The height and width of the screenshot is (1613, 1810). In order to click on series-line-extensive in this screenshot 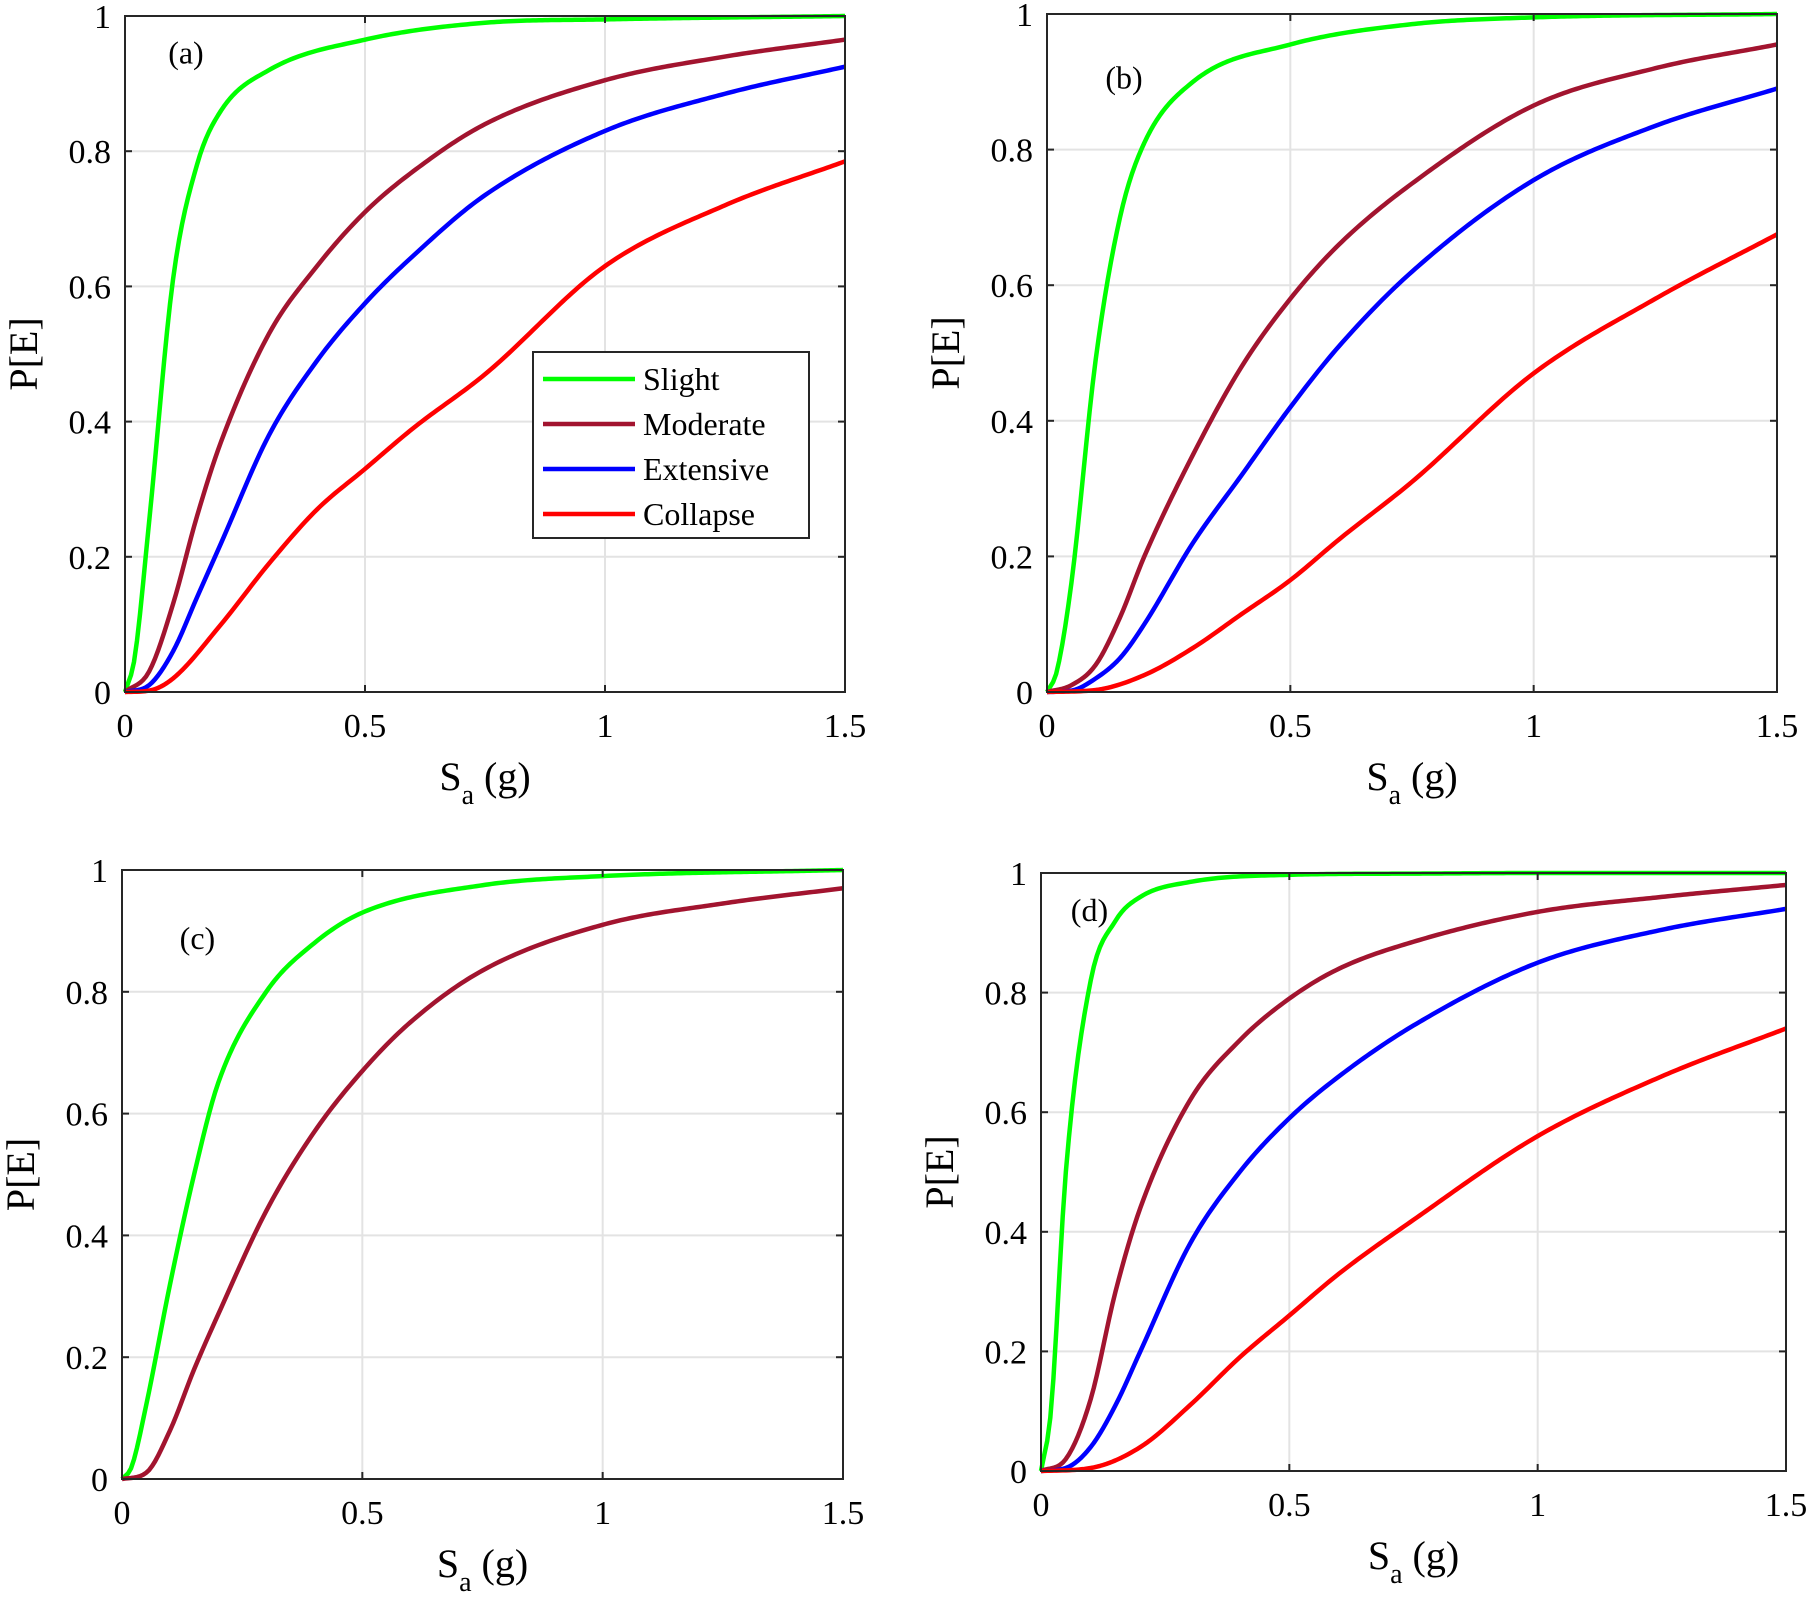, I will do `click(1413, 1190)`.